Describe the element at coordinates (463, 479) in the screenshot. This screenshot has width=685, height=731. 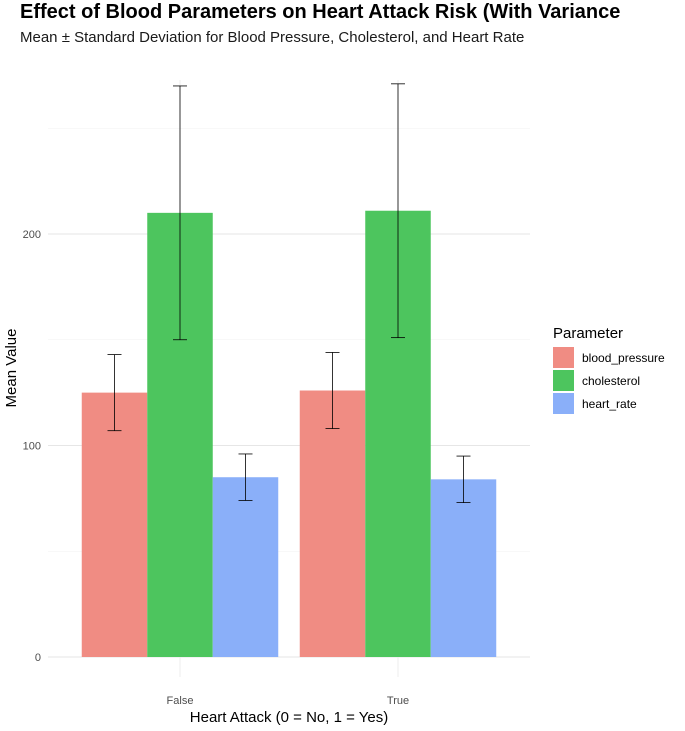
I see `error-bar-heart_rate-true` at that location.